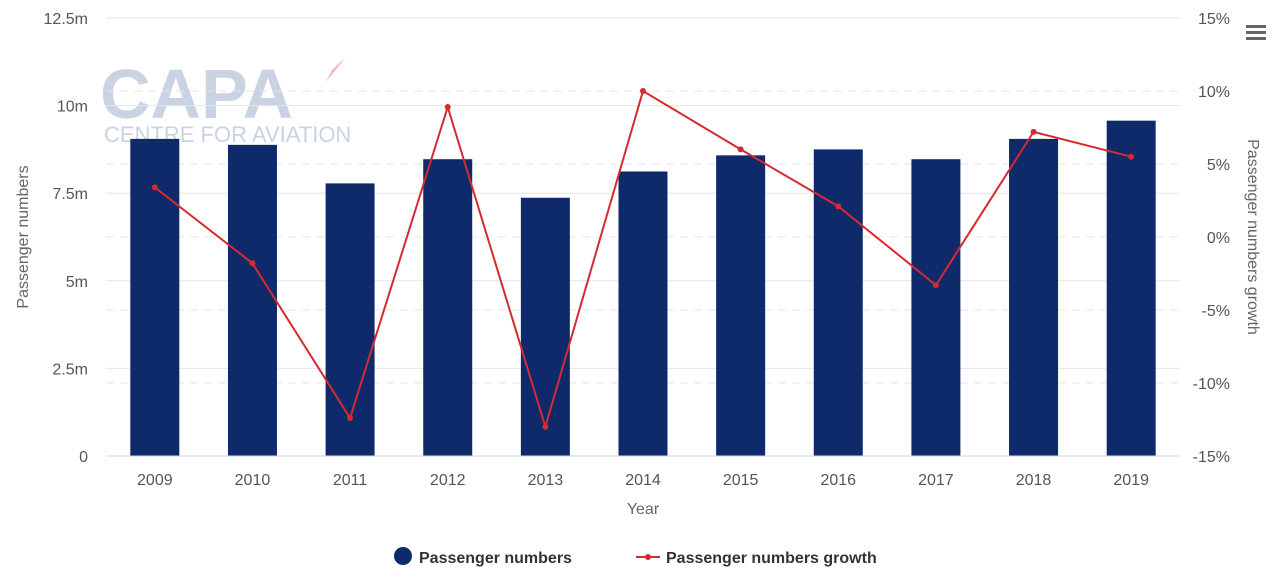 This screenshot has height=580, width=1277. Describe the element at coordinates (335, 70) in the screenshot. I see `watermark-swoosh-icon` at that location.